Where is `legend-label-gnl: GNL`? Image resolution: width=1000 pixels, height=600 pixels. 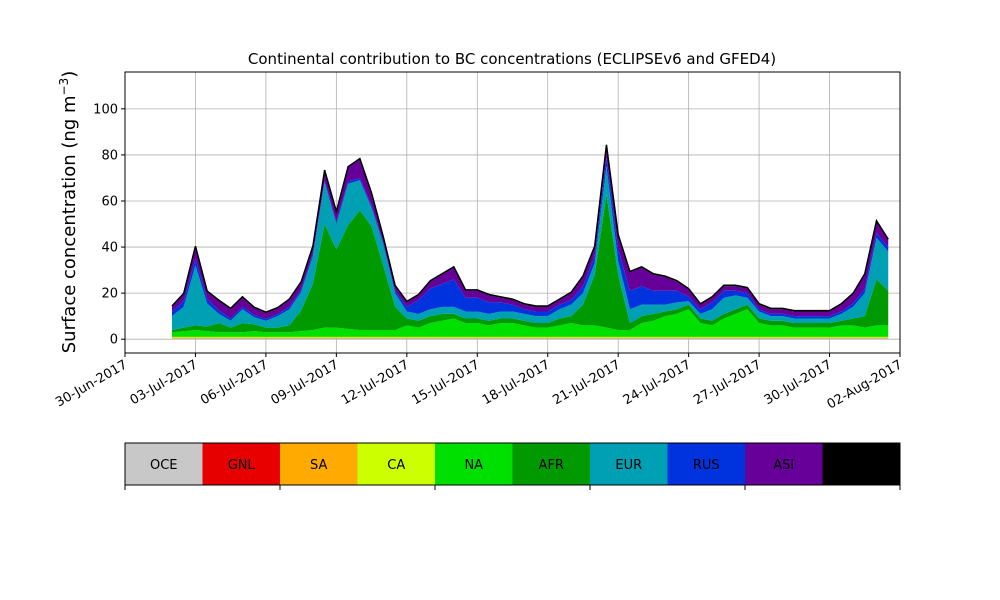 legend-label-gnl: GNL is located at coordinates (242, 465).